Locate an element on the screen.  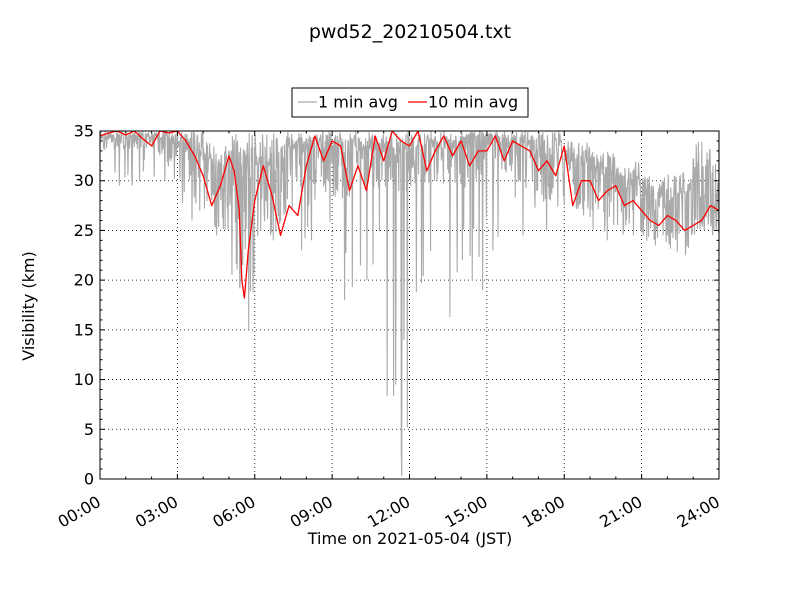
y-tick-labels: 0 5 10 15 20 25 30 35 is located at coordinates (84, 305).